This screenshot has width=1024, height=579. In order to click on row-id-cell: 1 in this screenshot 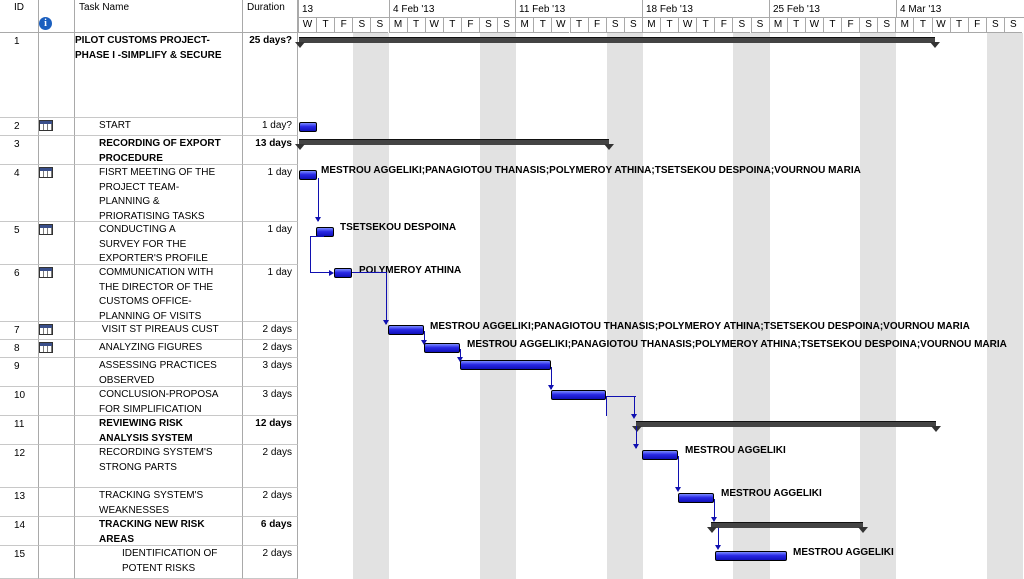, I will do `click(19, 75)`.